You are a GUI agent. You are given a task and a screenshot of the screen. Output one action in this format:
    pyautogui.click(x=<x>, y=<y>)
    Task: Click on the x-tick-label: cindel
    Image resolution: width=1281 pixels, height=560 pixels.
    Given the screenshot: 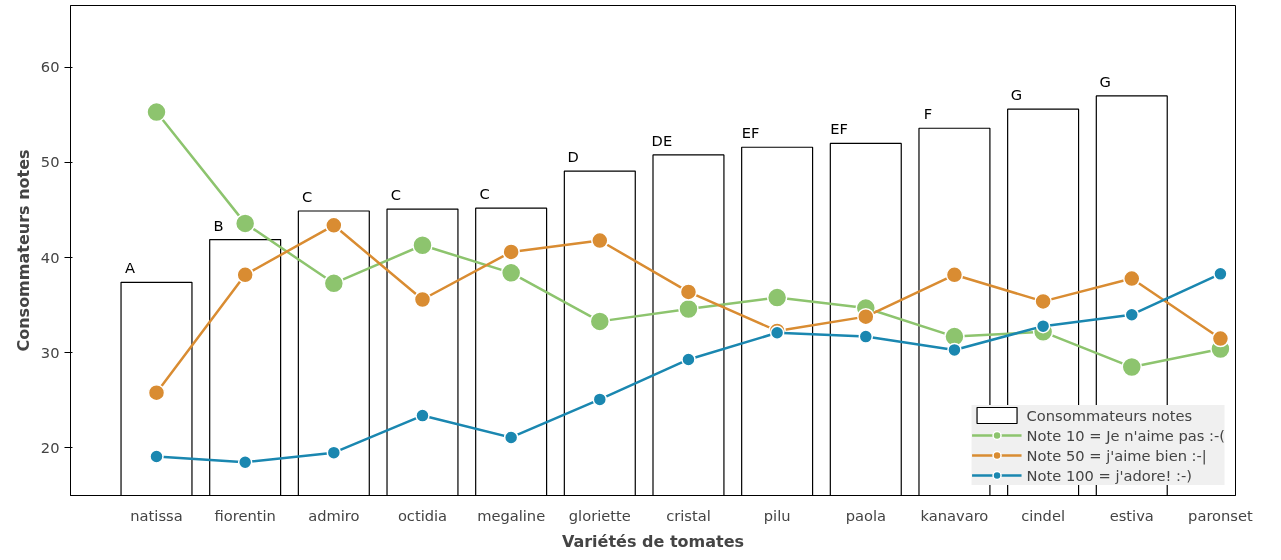 What is the action you would take?
    pyautogui.click(x=1043, y=515)
    